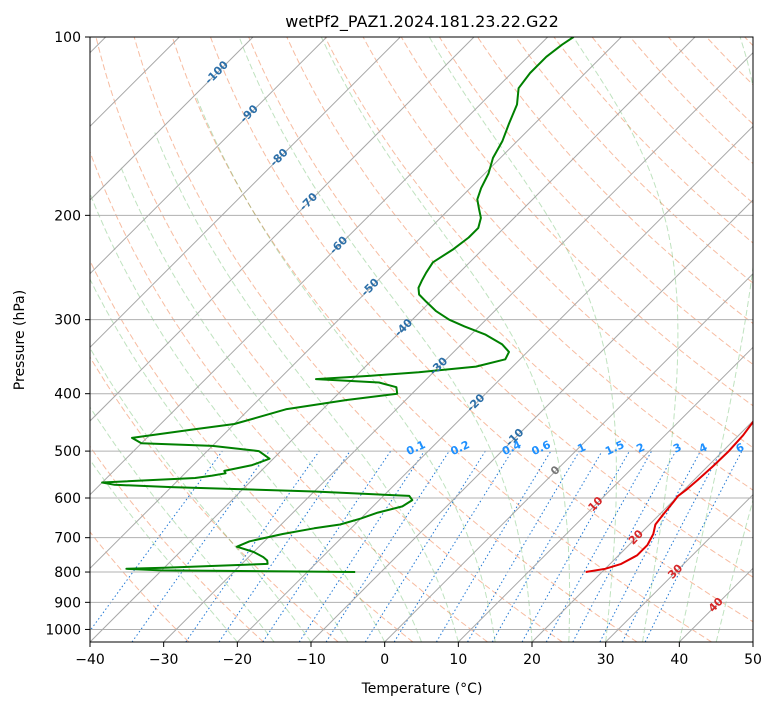 The width and height of the screenshot is (775, 708). What do you see at coordinates (238, 660) in the screenshot?
I see `x-tick-label: −20` at bounding box center [238, 660].